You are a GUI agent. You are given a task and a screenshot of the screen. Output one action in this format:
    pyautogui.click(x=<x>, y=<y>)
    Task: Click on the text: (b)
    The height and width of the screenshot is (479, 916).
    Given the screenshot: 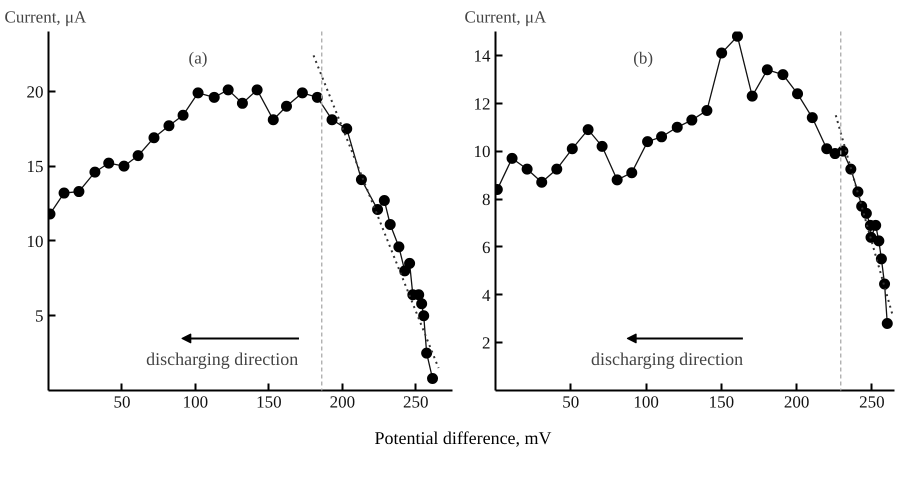 What is the action you would take?
    pyautogui.click(x=643, y=58)
    